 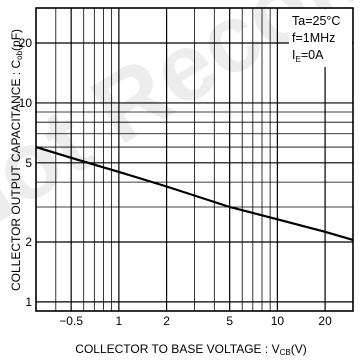 I want to click on y-tick-label: 2, so click(x=28, y=242).